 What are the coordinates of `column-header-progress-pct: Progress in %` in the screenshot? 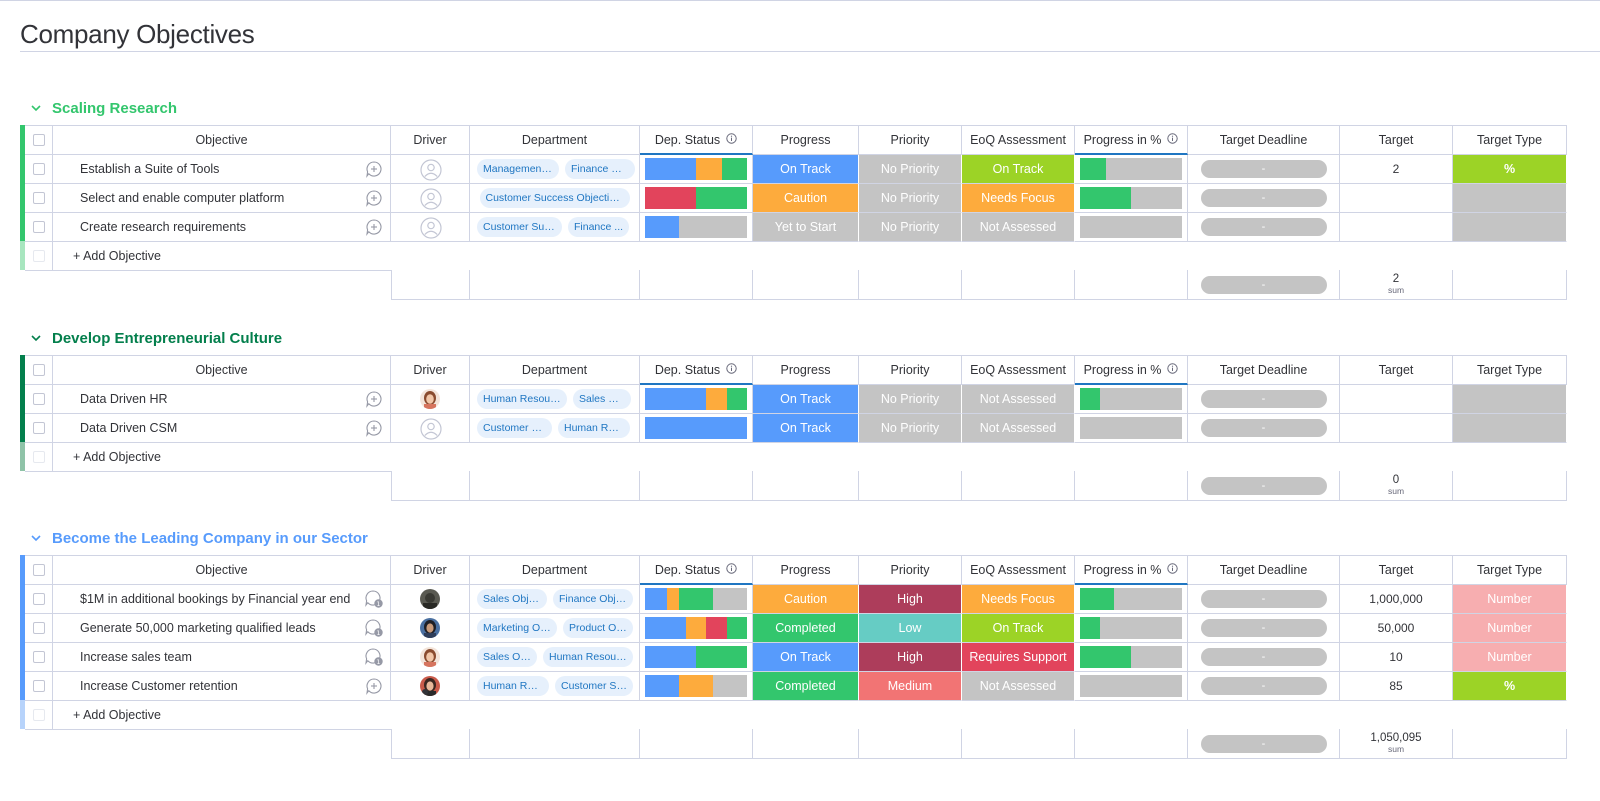 It's located at (1131, 140).